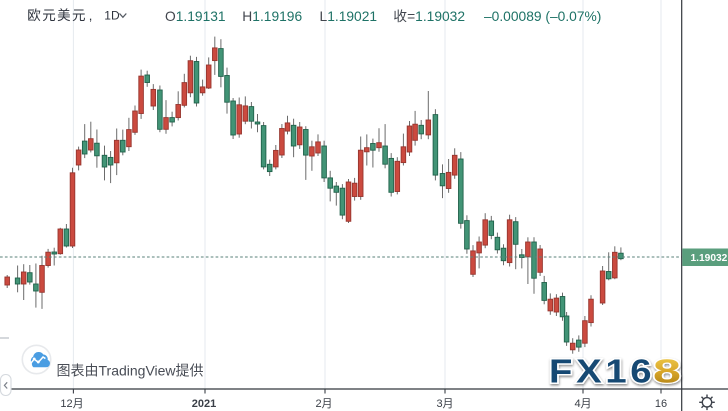 This screenshot has width=728, height=411. Describe the element at coordinates (602, 371) in the screenshot. I see `svg-text: FX16` at that location.